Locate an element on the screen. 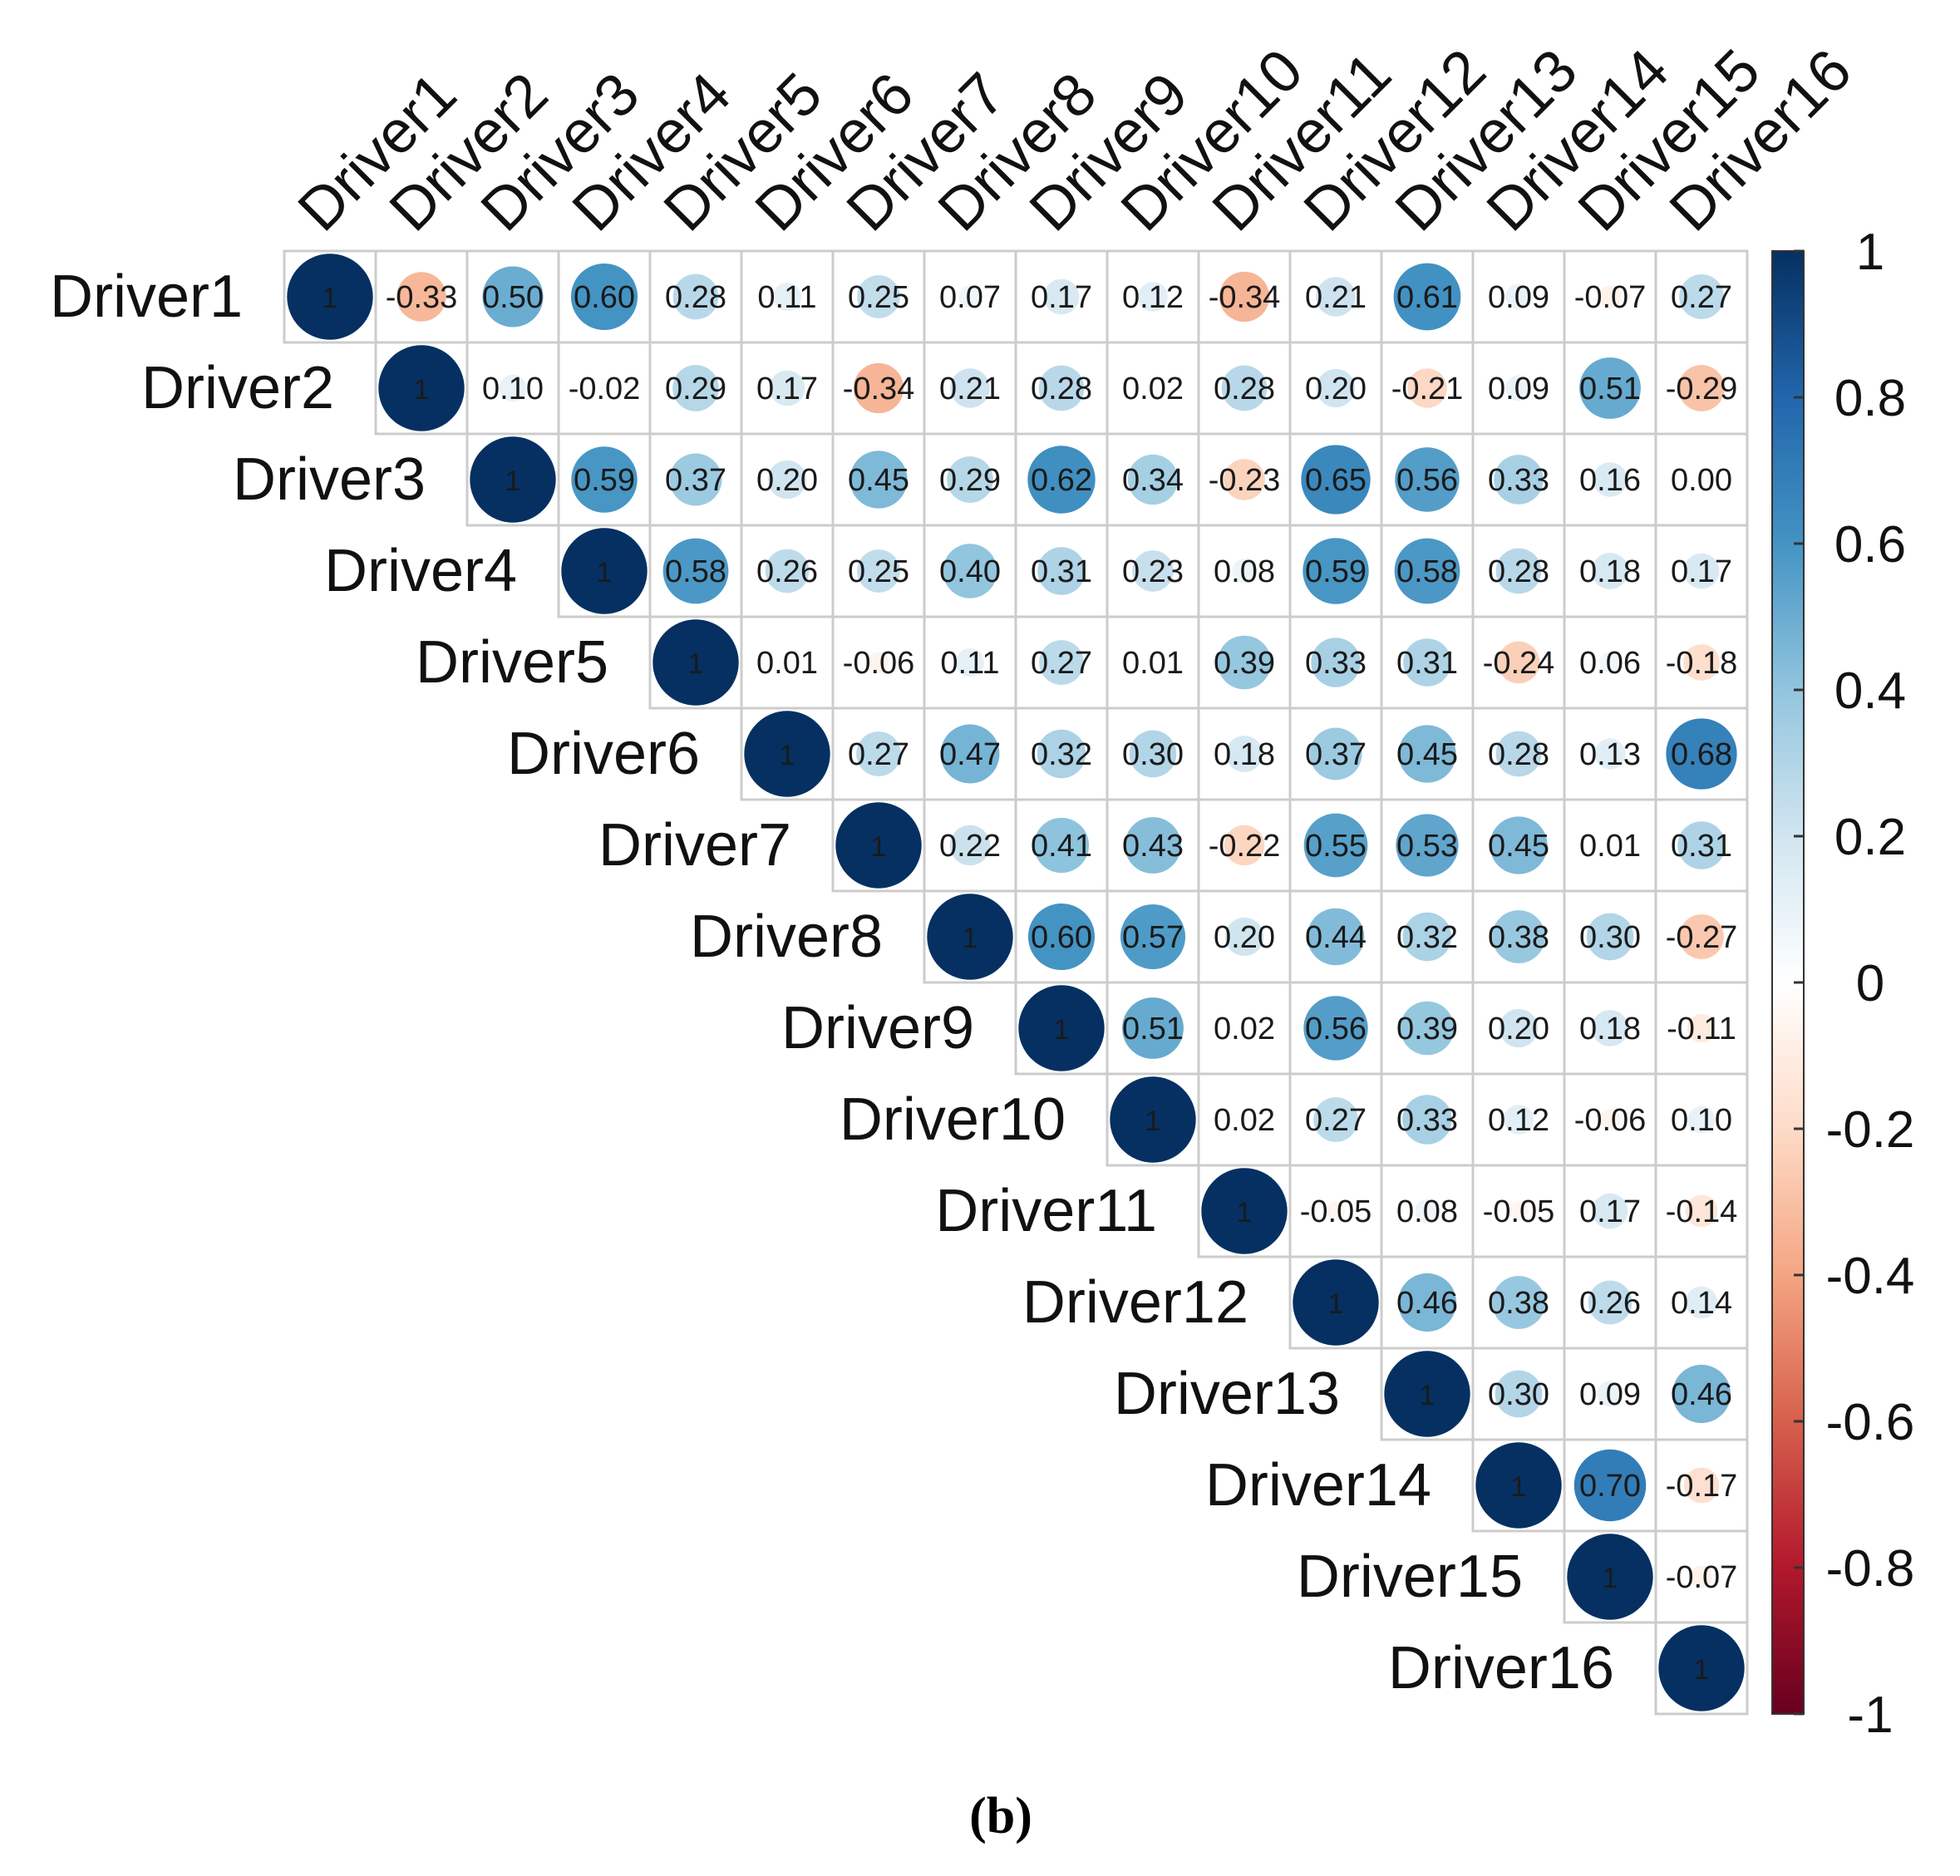 The height and width of the screenshot is (1876, 1960). corr-circle-Driver4-Driver14 is located at coordinates (1519, 571).